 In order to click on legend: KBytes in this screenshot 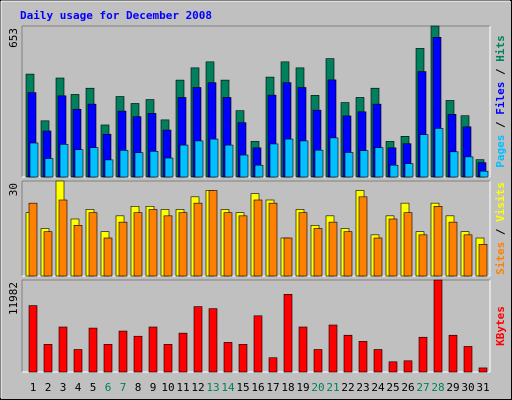, I will do `click(500, 326)`.